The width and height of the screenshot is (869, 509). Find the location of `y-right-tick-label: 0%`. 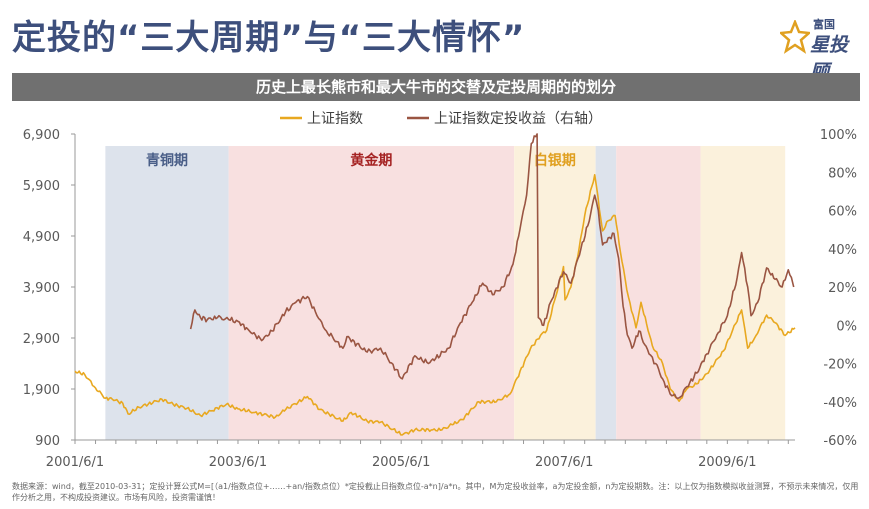

y-right-tick-label: 0% is located at coordinates (846, 326).